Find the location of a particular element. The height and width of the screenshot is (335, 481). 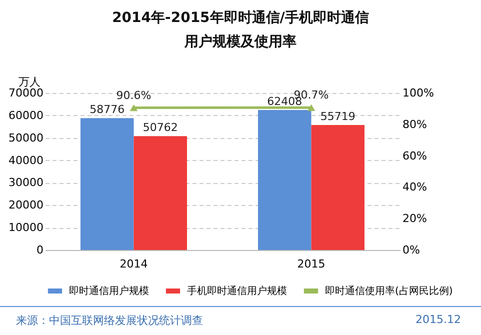

legend-label: 即时通信用户规模 is located at coordinates (109, 291).